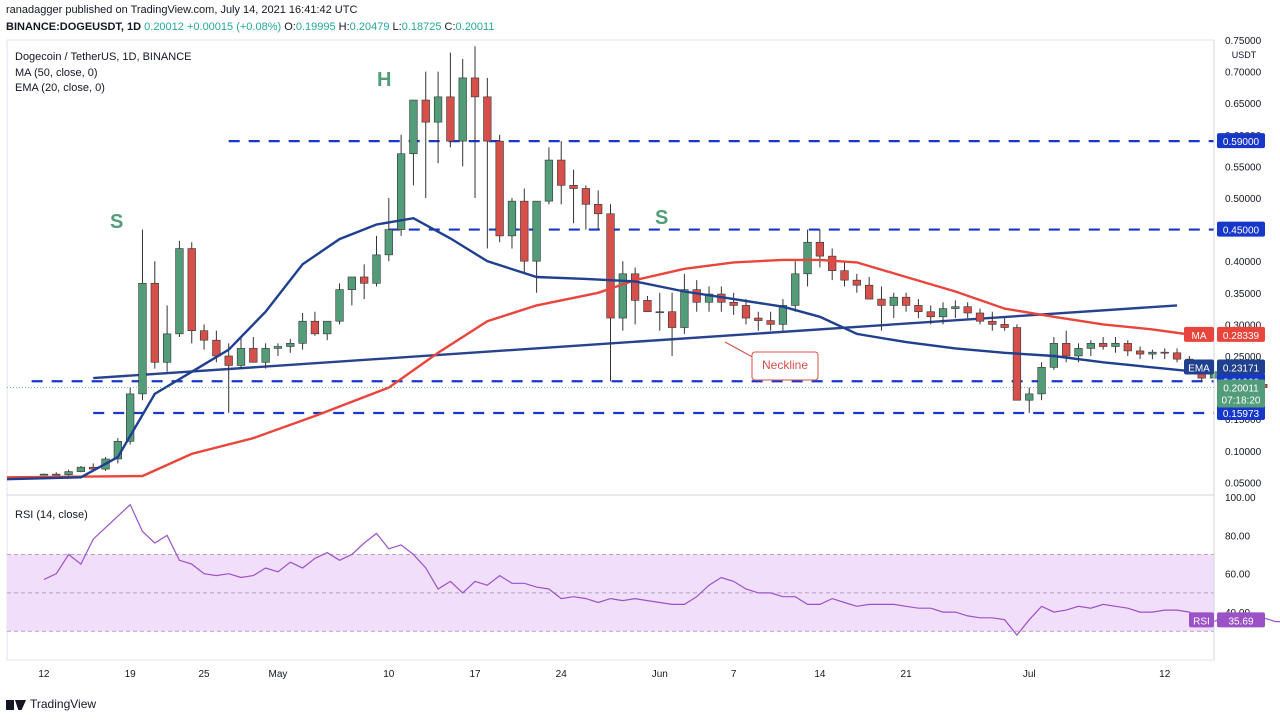  What do you see at coordinates (475, 674) in the screenshot?
I see `time-tick-label: 17` at bounding box center [475, 674].